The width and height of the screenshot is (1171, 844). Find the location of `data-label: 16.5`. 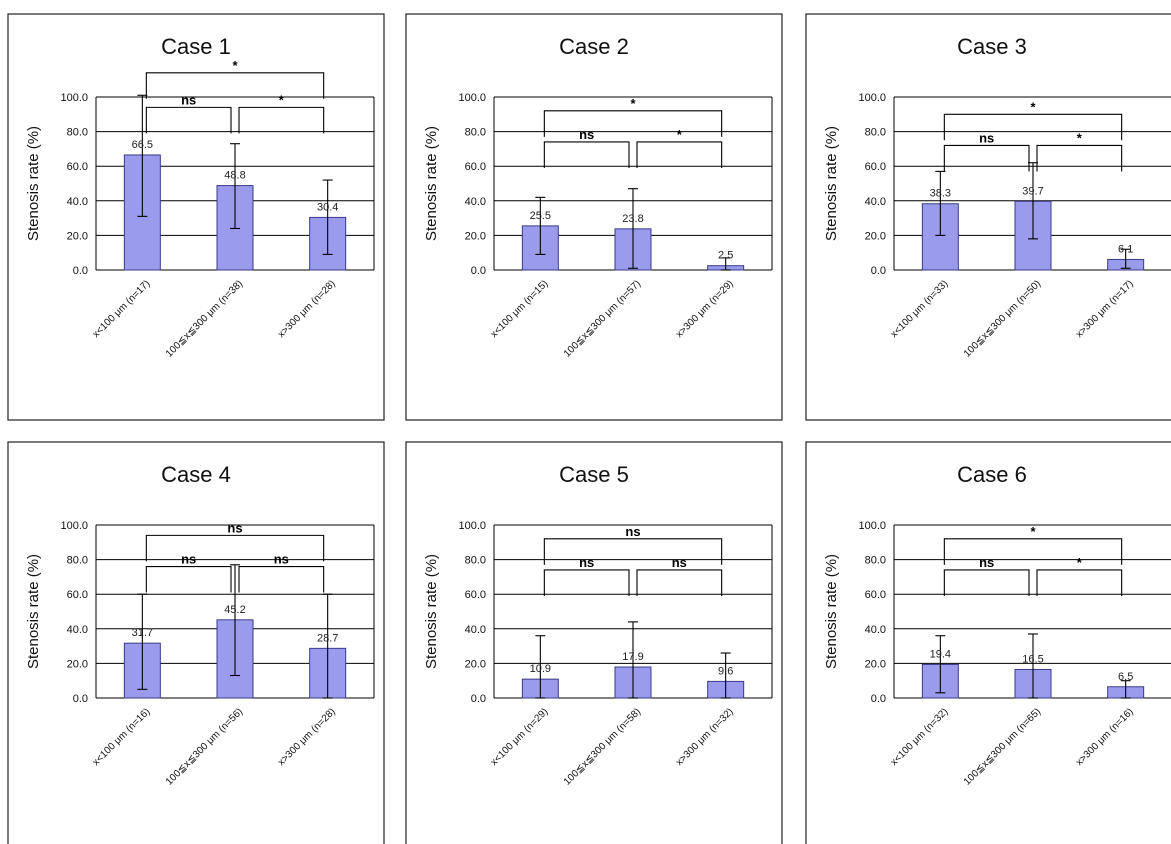

data-label: 16.5 is located at coordinates (1032, 659).